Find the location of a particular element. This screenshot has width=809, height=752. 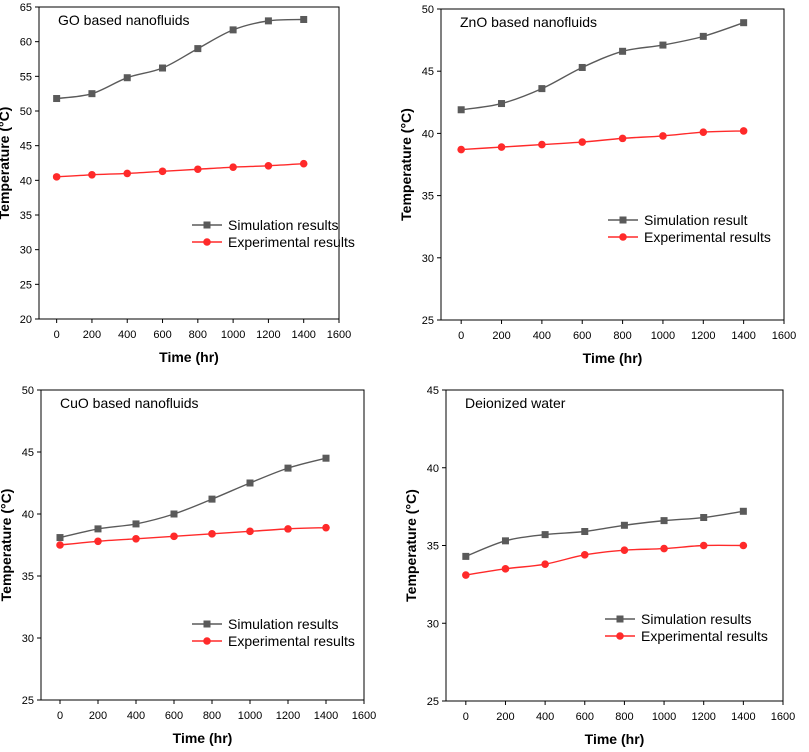

series-line-simulation is located at coordinates (180, 59).